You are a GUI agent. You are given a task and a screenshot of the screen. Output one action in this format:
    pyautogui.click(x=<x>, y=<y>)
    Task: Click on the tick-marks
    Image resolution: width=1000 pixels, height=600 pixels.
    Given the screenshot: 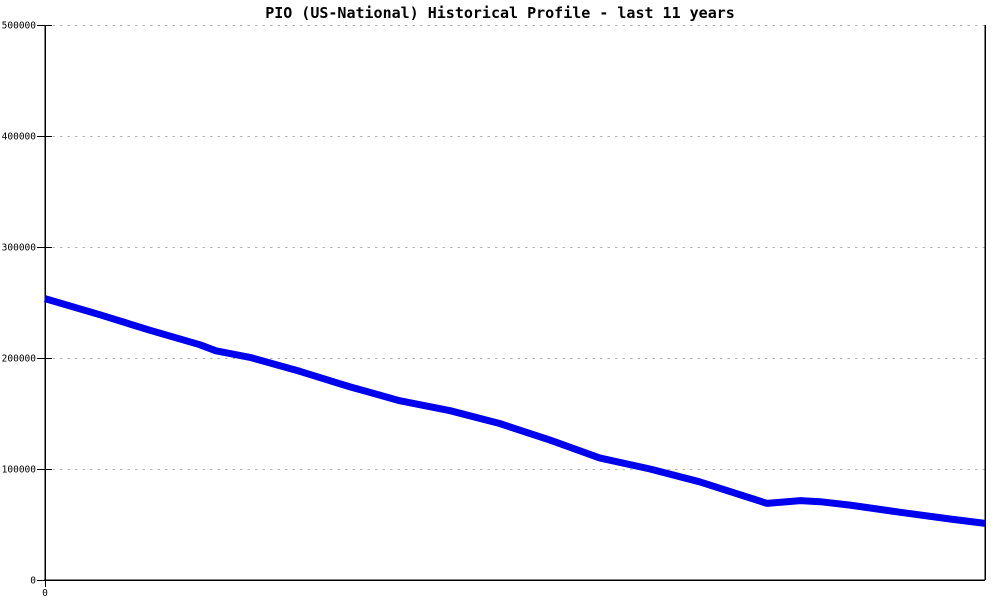 What is the action you would take?
    pyautogui.click(x=44, y=306)
    